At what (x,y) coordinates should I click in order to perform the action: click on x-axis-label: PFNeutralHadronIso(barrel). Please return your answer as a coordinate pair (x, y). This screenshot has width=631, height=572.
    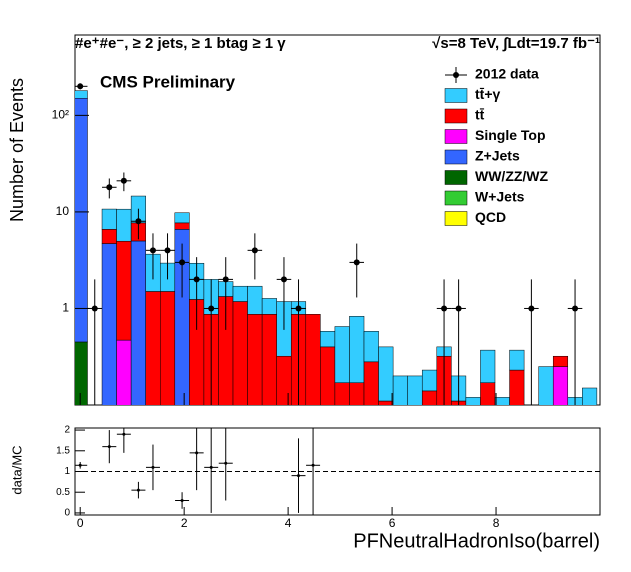
    Looking at the image, I should click on (476, 541).